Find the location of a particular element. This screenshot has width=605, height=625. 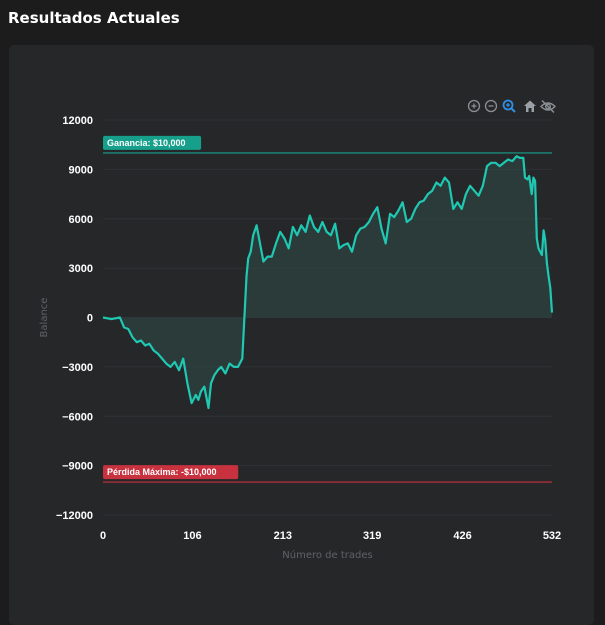

annotation-label: Pérdida Máxima: -$10,000 is located at coordinates (162, 472).